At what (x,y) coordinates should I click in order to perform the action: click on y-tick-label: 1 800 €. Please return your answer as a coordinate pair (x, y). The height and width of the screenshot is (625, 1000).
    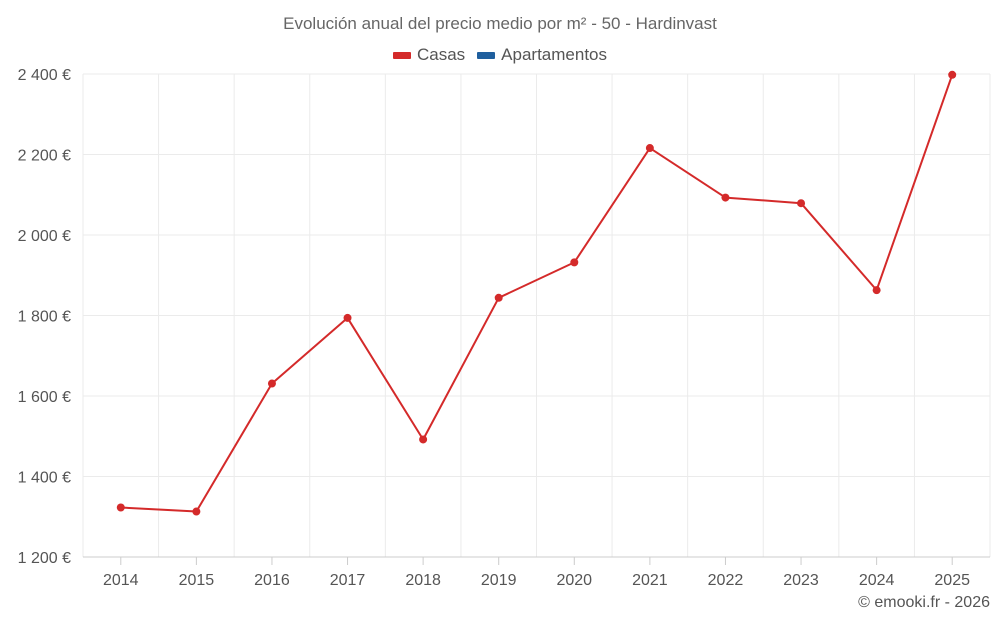
    Looking at the image, I should click on (44, 317).